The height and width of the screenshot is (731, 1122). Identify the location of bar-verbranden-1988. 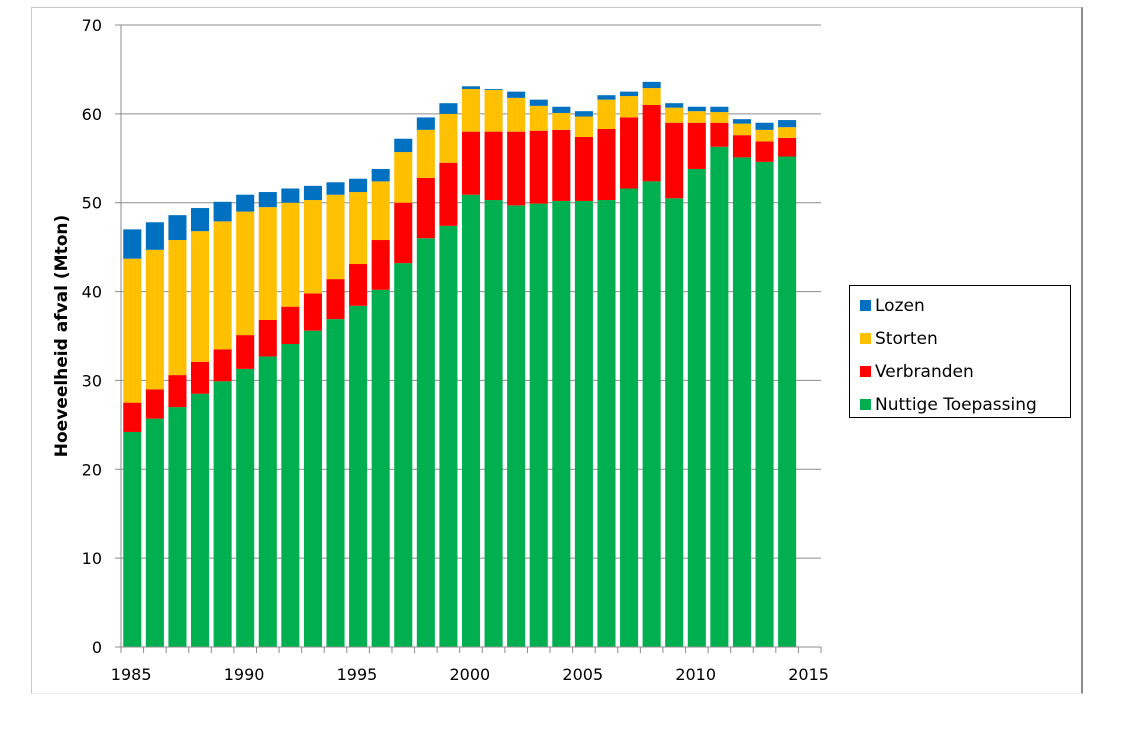
(200, 377).